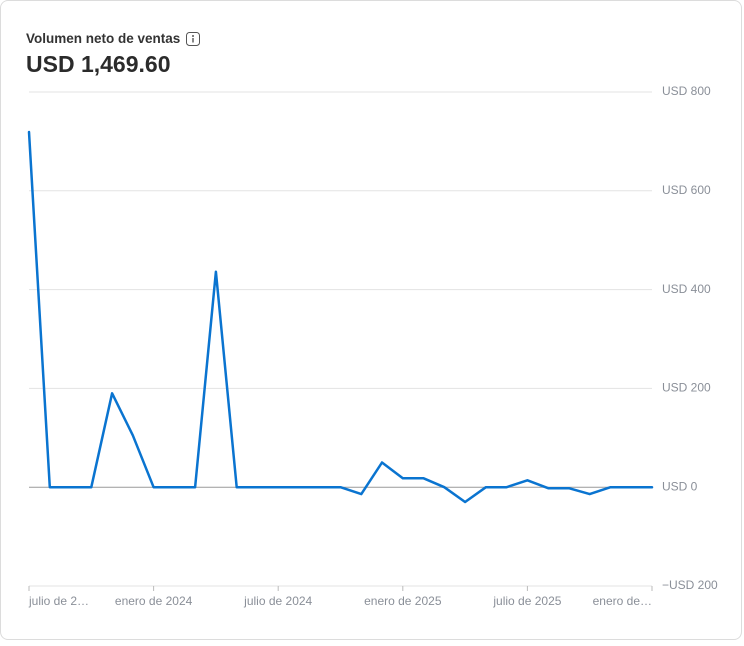 This screenshot has width=744, height=646. Describe the element at coordinates (686, 289) in the screenshot. I see `y-tick-label: USD 400` at that location.